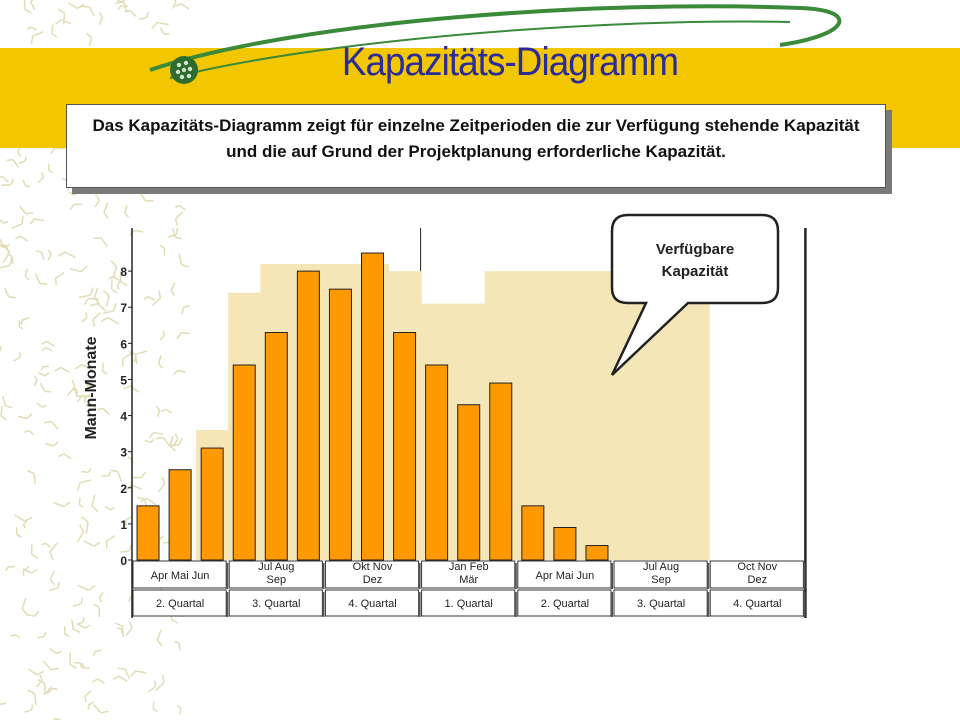 Image resolution: width=960 pixels, height=720 pixels. Describe the element at coordinates (695, 249) in the screenshot. I see `callout-text: Verfügbare` at that location.